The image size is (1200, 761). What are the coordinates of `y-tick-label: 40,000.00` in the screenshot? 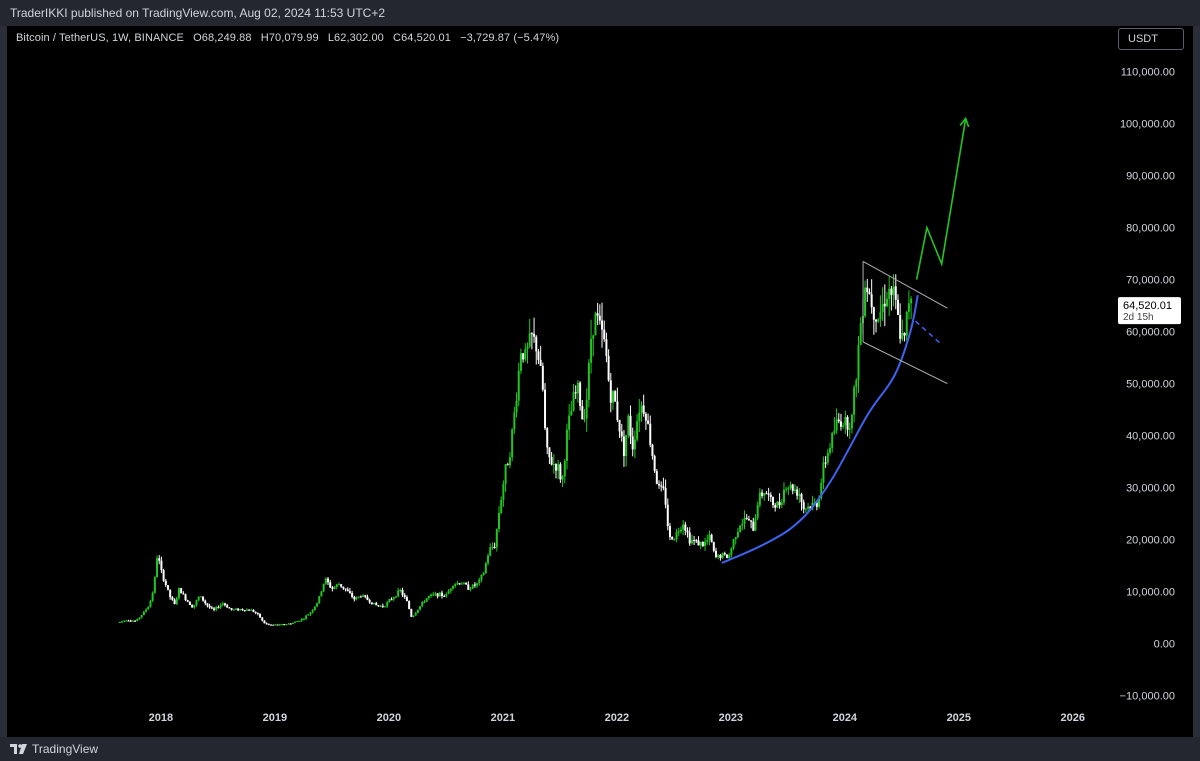 It's located at (1150, 437).